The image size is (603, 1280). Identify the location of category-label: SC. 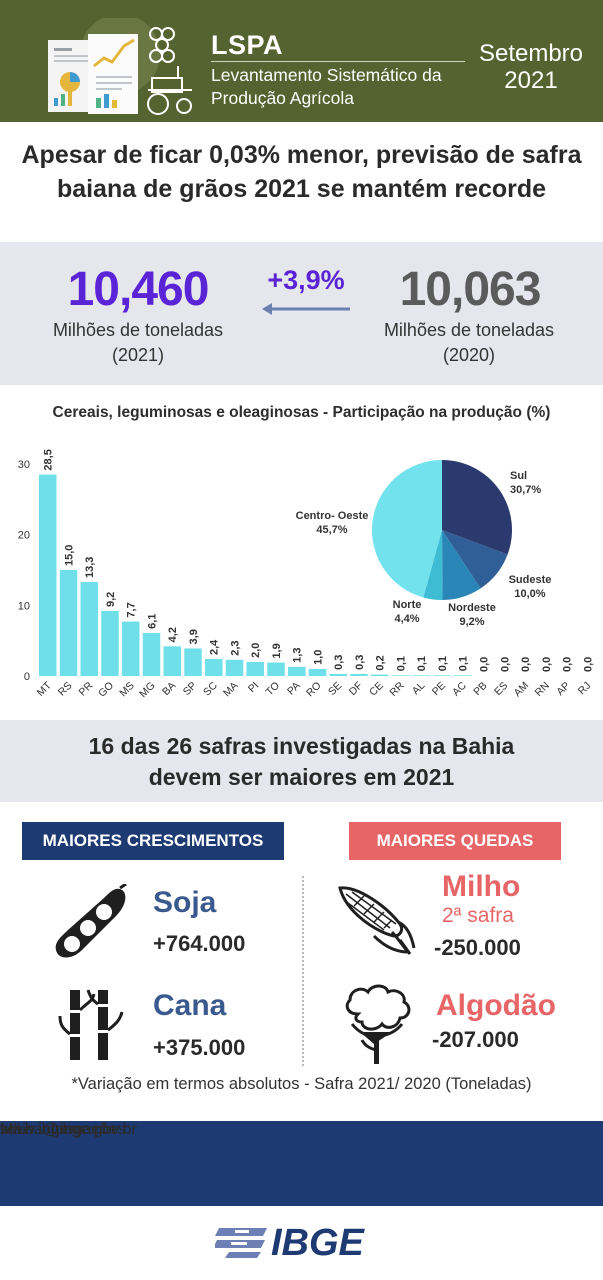
(210, 688).